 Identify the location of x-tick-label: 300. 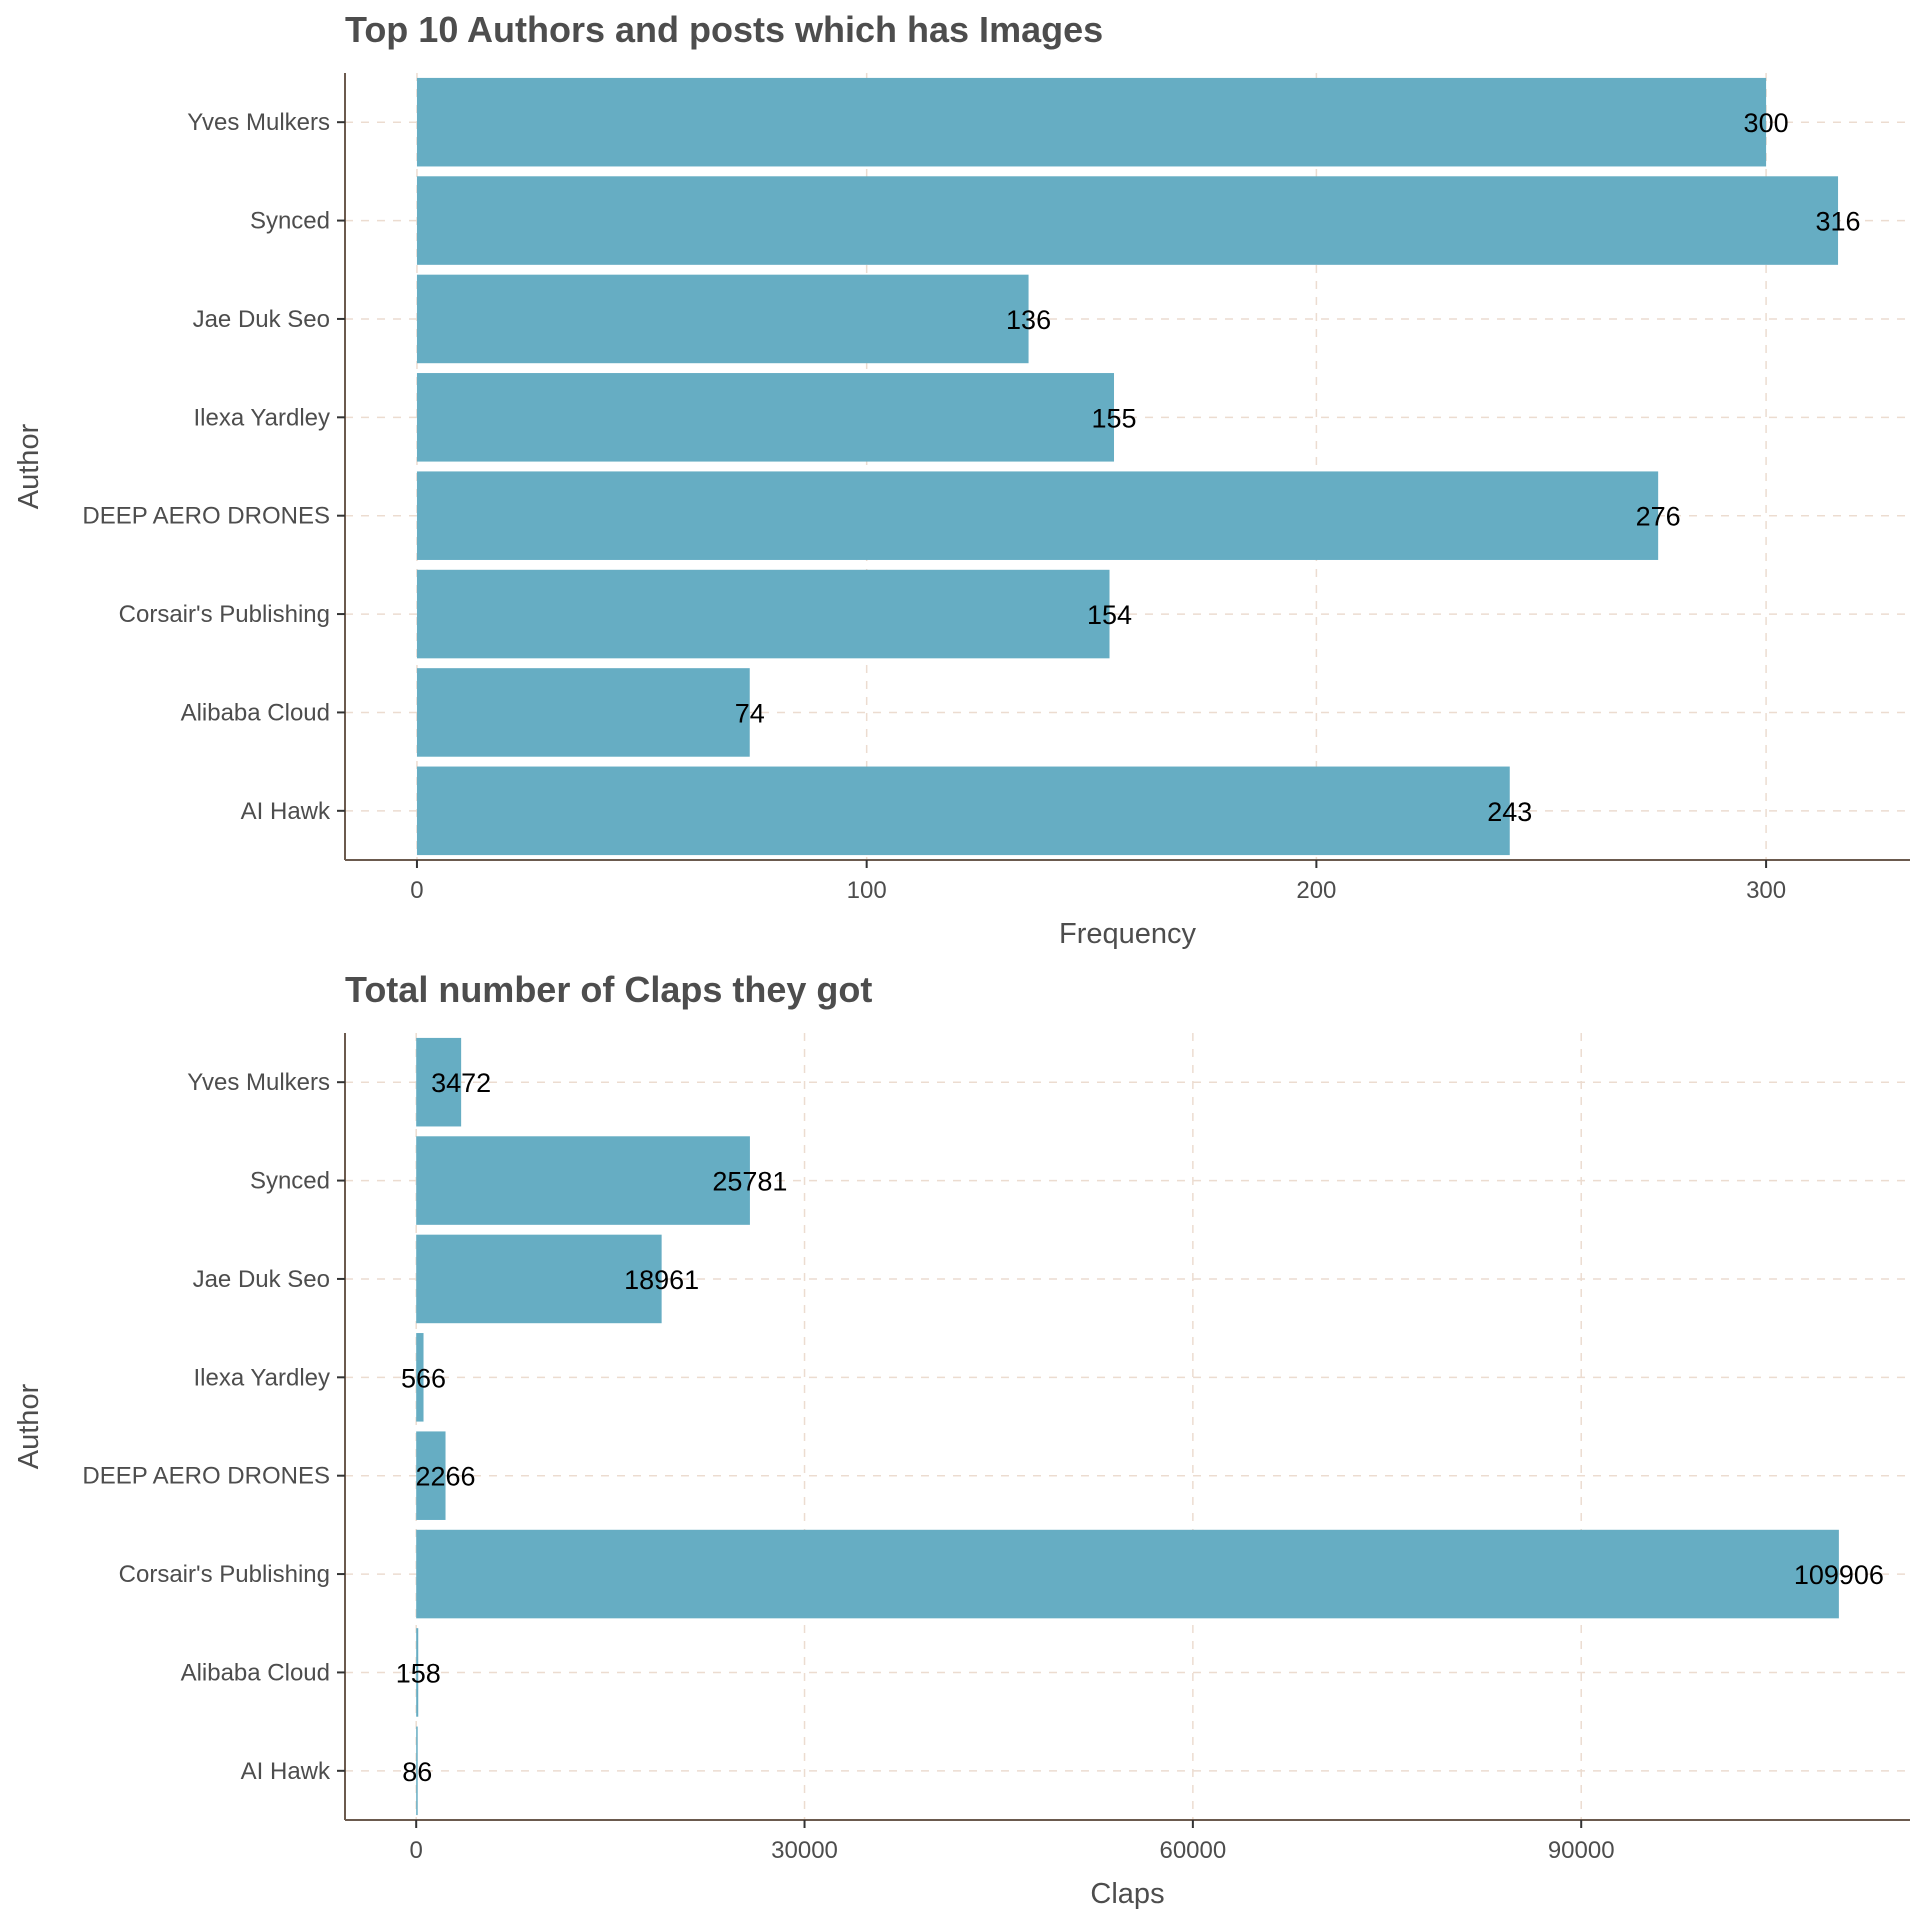
(1766, 890).